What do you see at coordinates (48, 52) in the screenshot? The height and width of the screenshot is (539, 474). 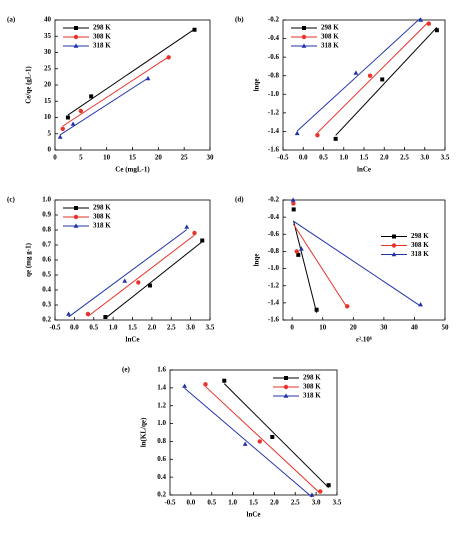 I see `y-tick-label: 30` at bounding box center [48, 52].